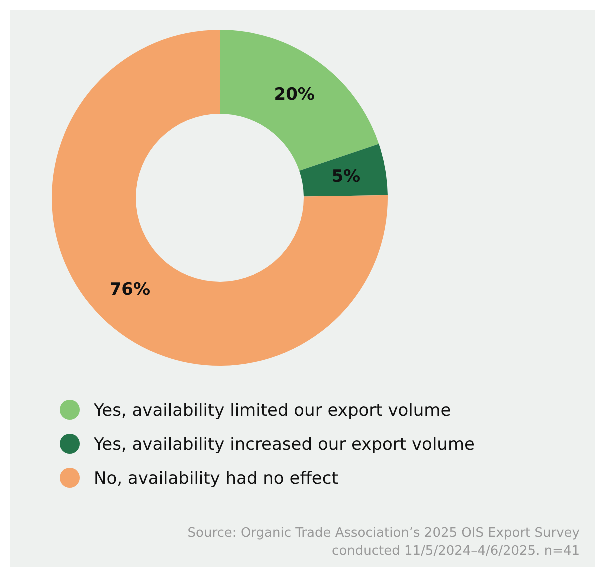 The image size is (595, 567). I want to click on text: conducted 11/5/2024–4/6/2025. n=41, so click(456, 551).